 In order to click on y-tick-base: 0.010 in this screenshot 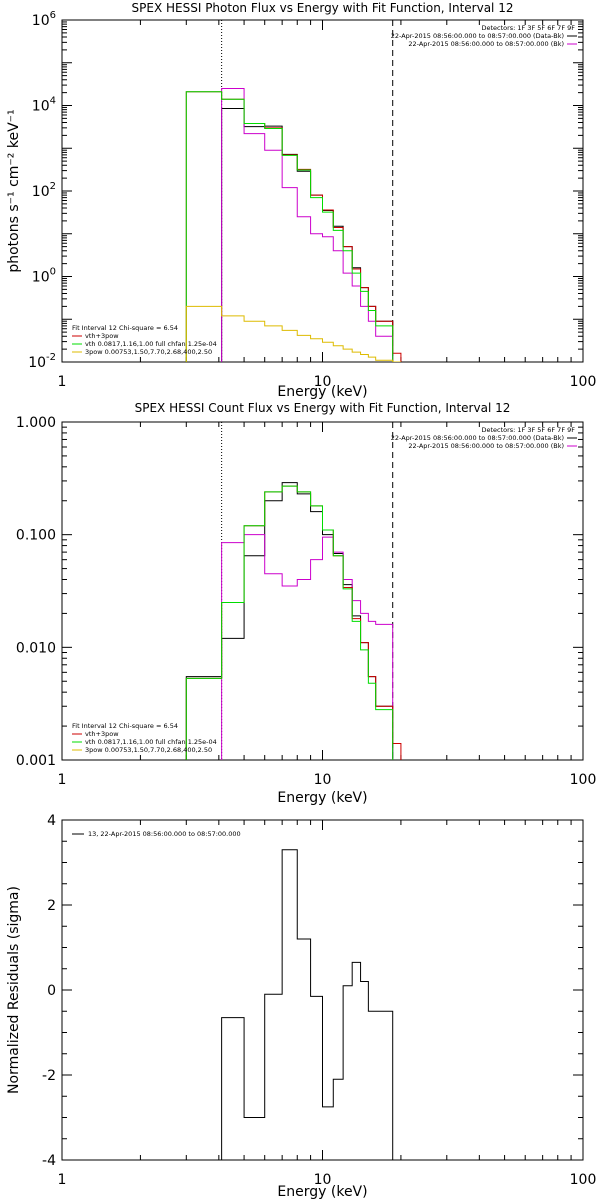, I will do `click(36, 648)`.